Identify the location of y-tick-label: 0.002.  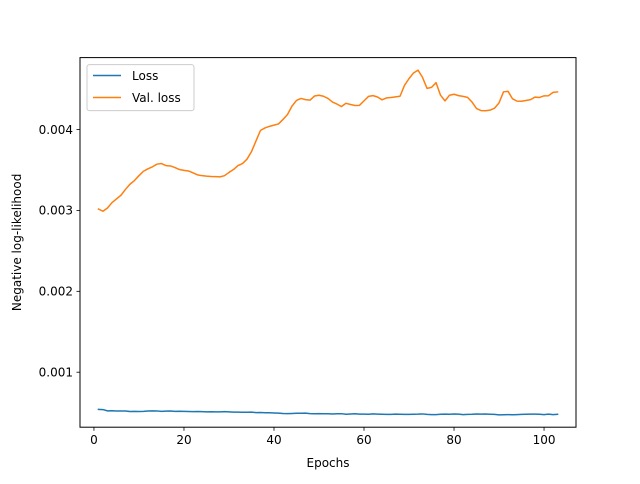
(56, 292).